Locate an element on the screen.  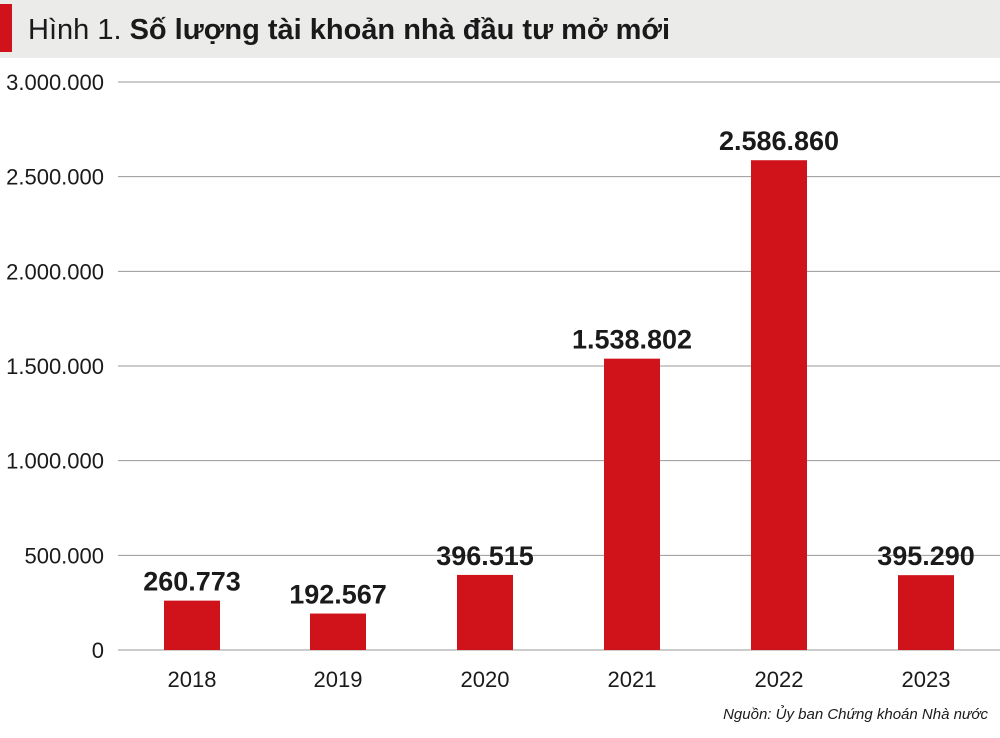
x-tick-label: 2018 is located at coordinates (192, 679).